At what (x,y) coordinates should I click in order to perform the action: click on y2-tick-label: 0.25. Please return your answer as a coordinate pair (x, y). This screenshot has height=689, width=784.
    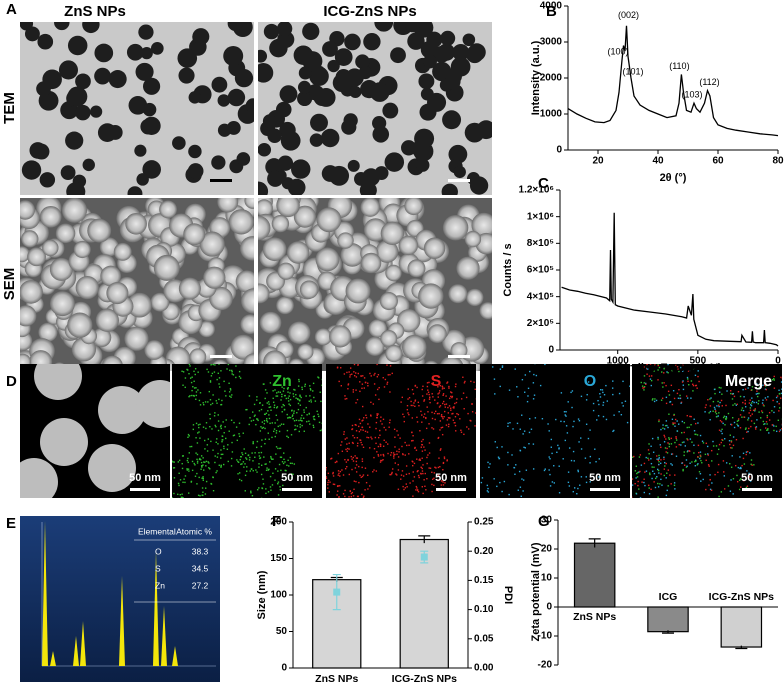
    Looking at the image, I should click on (484, 522).